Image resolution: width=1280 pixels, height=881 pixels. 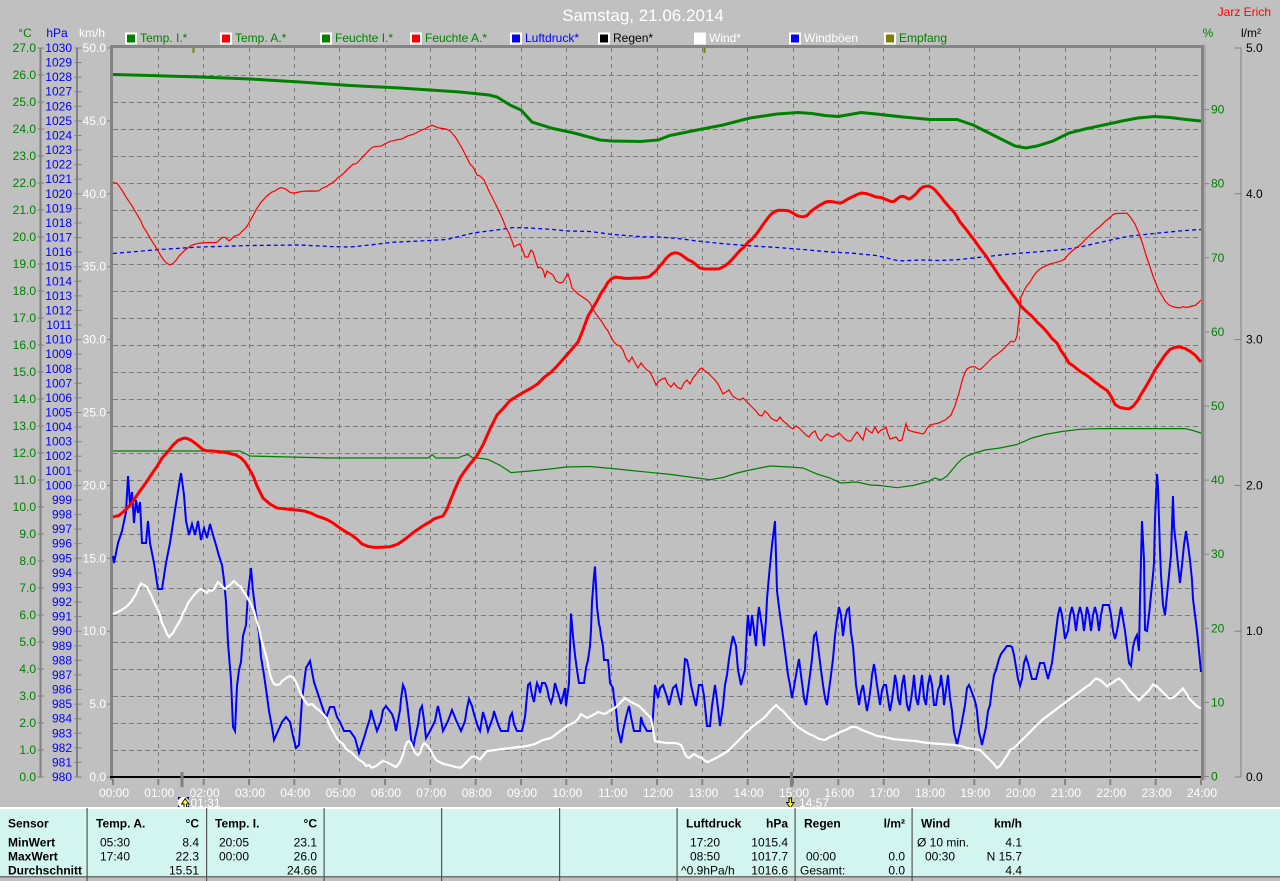 What do you see at coordinates (120, 824) in the screenshot?
I see `svg-text: Temp. A.` at bounding box center [120, 824].